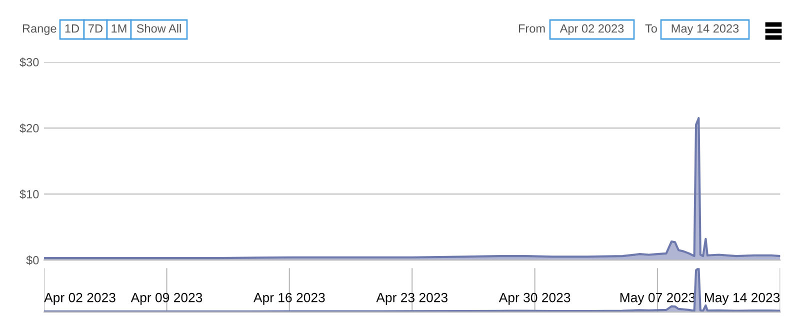 The height and width of the screenshot is (323, 801). I want to click on text: To, so click(651, 28).